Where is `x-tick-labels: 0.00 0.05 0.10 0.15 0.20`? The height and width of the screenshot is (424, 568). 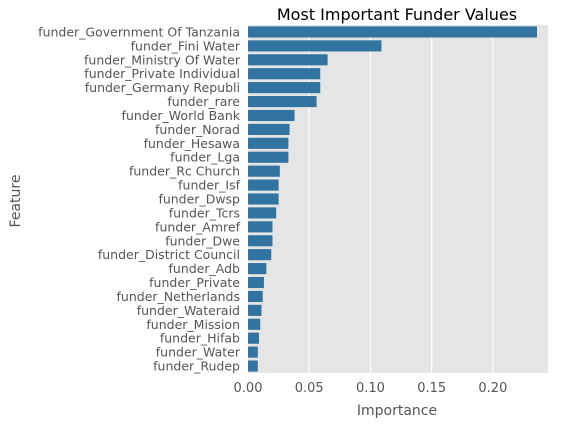
x-tick-labels: 0.00 0.05 0.10 0.15 0.20 is located at coordinates (371, 388).